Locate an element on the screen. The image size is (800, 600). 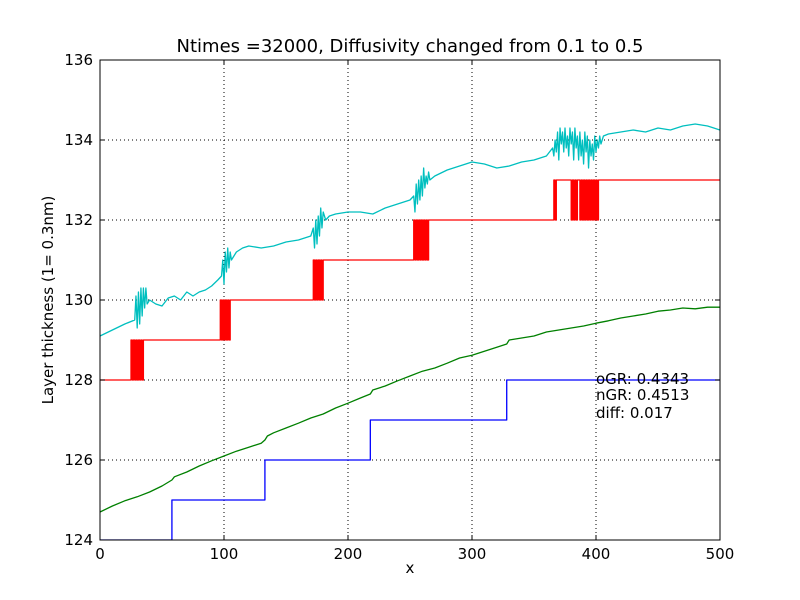
annotation-ogr: oGR: 0.4343 is located at coordinates (642, 379).